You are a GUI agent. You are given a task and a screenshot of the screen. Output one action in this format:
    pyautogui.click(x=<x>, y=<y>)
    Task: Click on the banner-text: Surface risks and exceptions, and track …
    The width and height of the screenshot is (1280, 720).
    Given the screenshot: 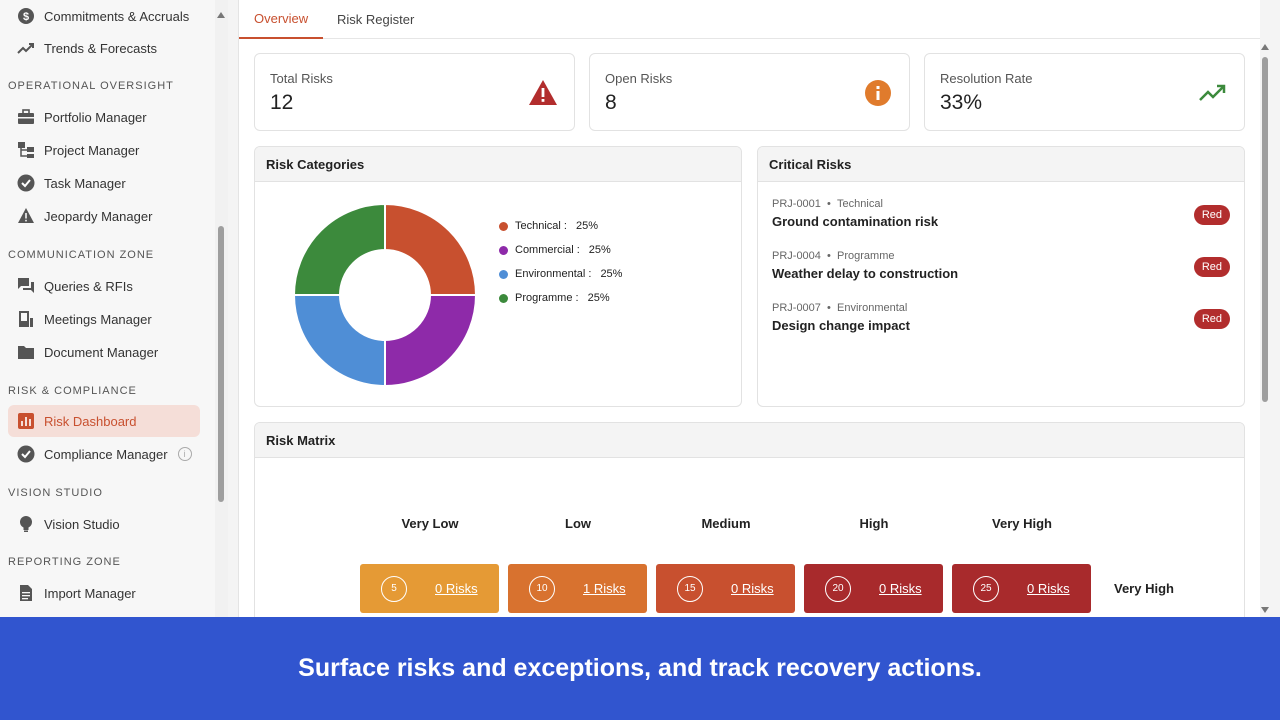 What is the action you would take?
    pyautogui.click(x=640, y=668)
    